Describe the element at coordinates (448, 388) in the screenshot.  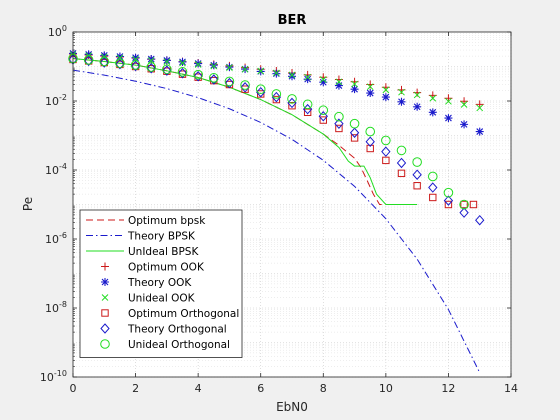
I see `x-tick-label: 12` at that location.